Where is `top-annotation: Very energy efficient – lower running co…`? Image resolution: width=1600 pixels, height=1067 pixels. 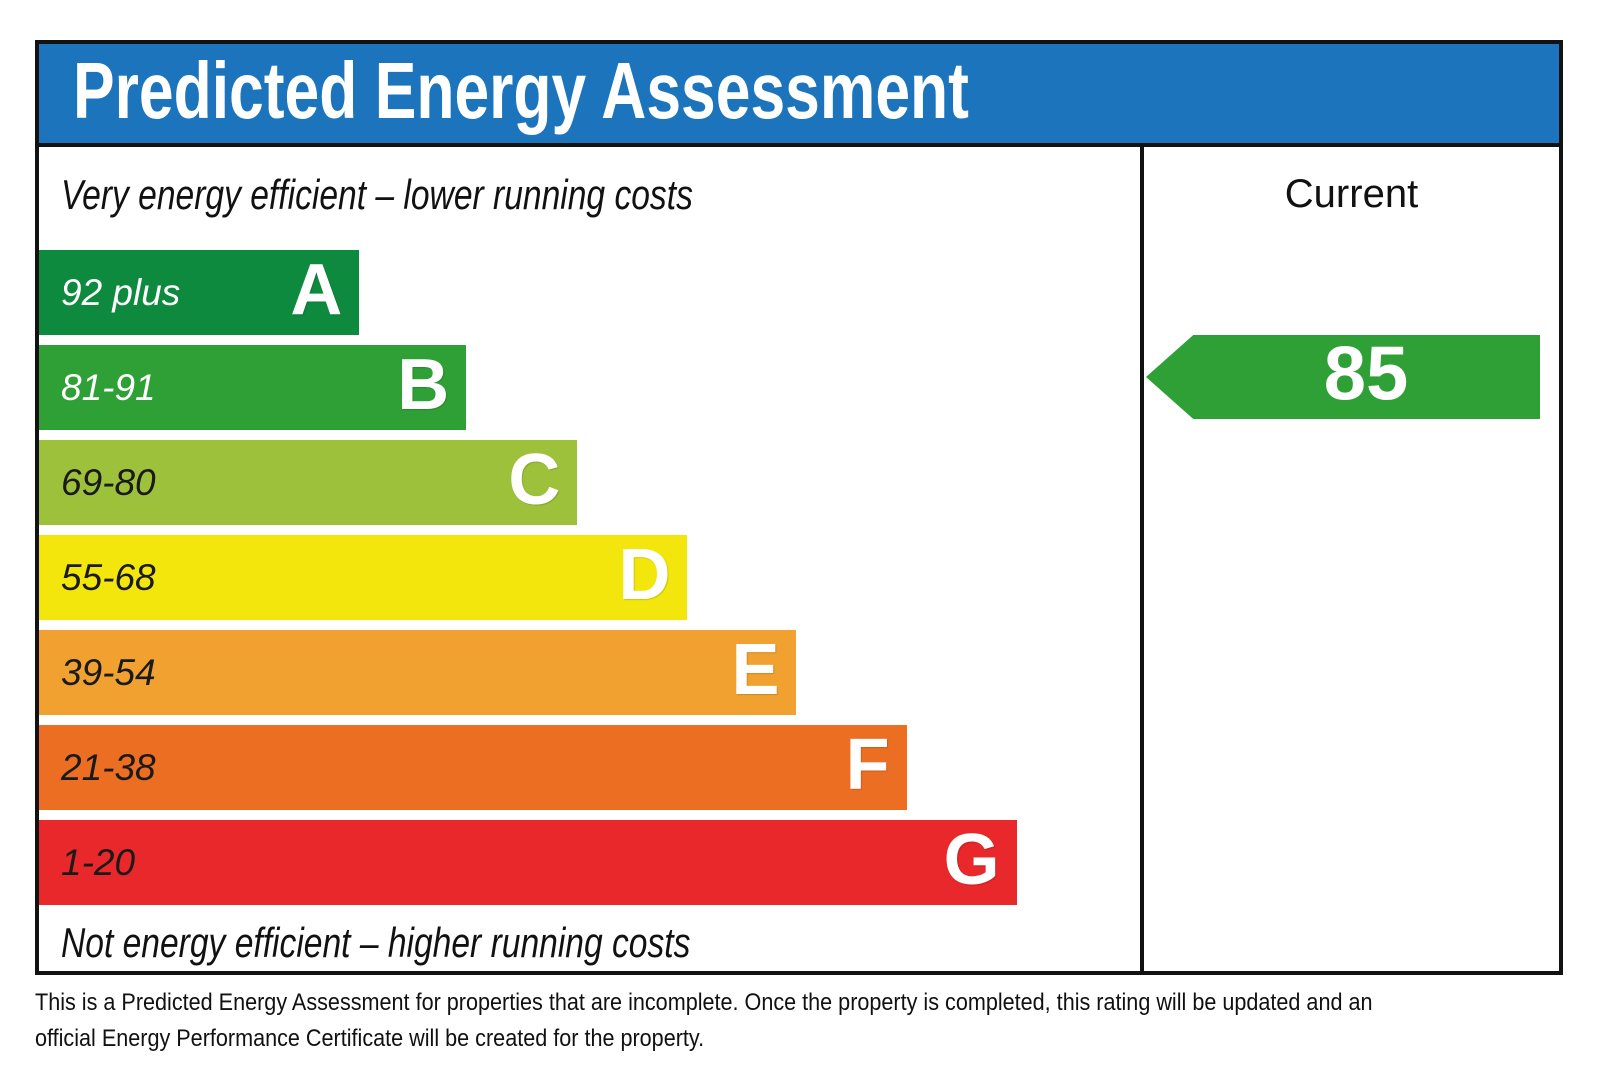 top-annotation: Very energy efficient – lower running co… is located at coordinates (600, 200).